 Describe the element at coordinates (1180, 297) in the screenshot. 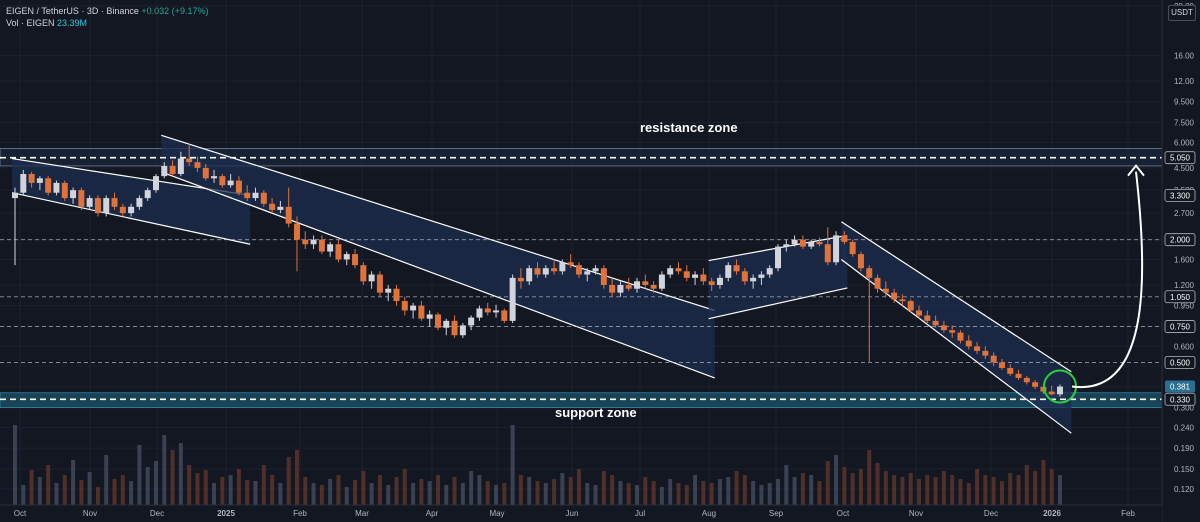

I see `price-label: 1.050` at that location.